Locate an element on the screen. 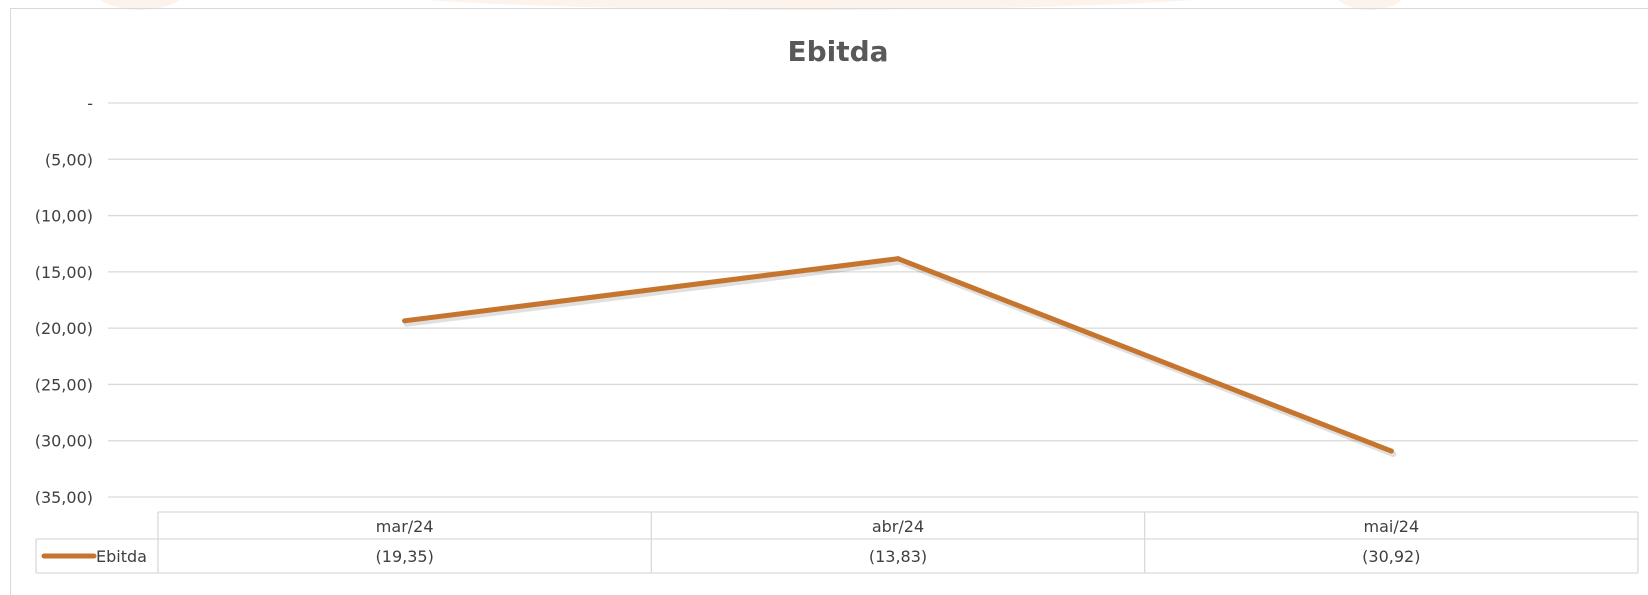 This screenshot has height=595, width=1648. y-tick-label: (25,00) is located at coordinates (64, 384).